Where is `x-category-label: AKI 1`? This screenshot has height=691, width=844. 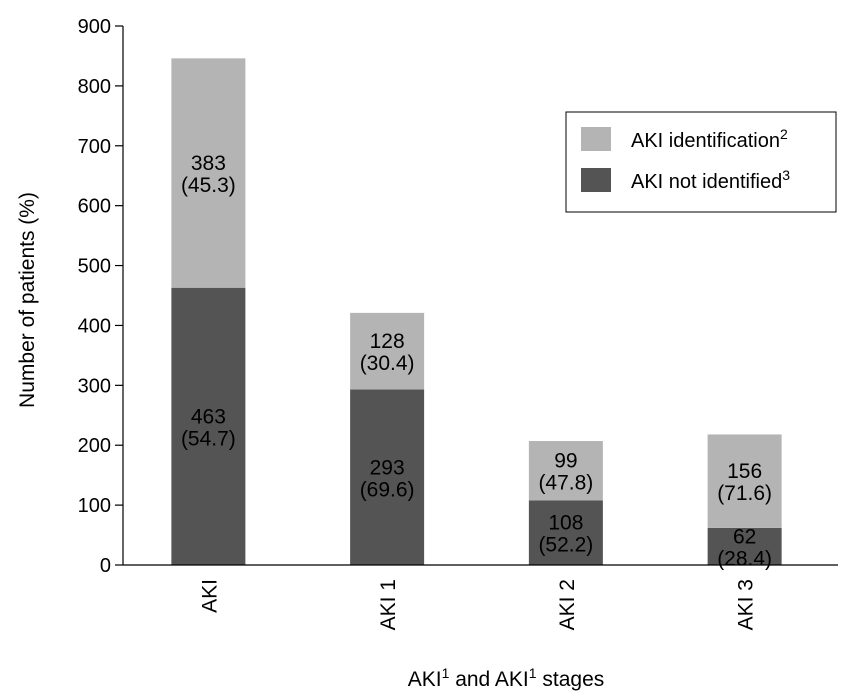
x-category-label: AKI 1 is located at coordinates (388, 604).